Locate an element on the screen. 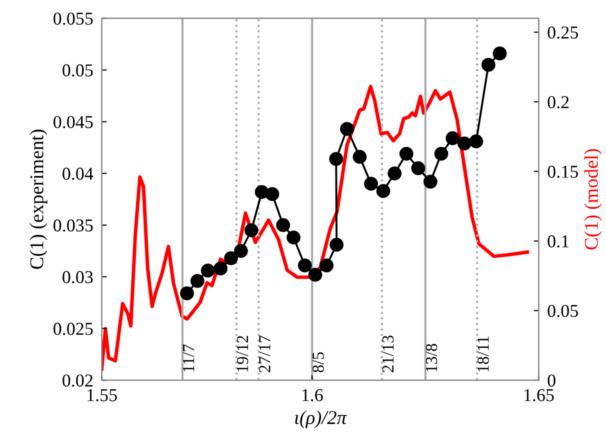 This screenshot has width=606, height=436. annotation: 18/11 is located at coordinates (483, 354).